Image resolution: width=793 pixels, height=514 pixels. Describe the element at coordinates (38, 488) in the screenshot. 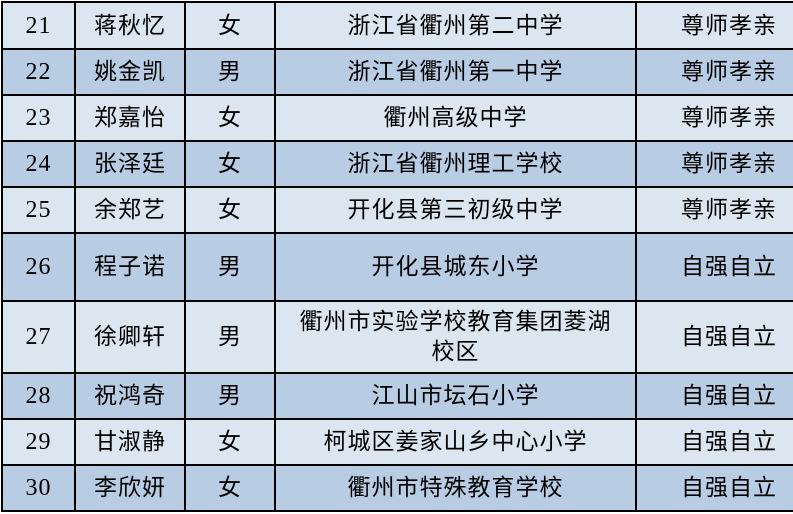

I see `cell-no: 30` at that location.